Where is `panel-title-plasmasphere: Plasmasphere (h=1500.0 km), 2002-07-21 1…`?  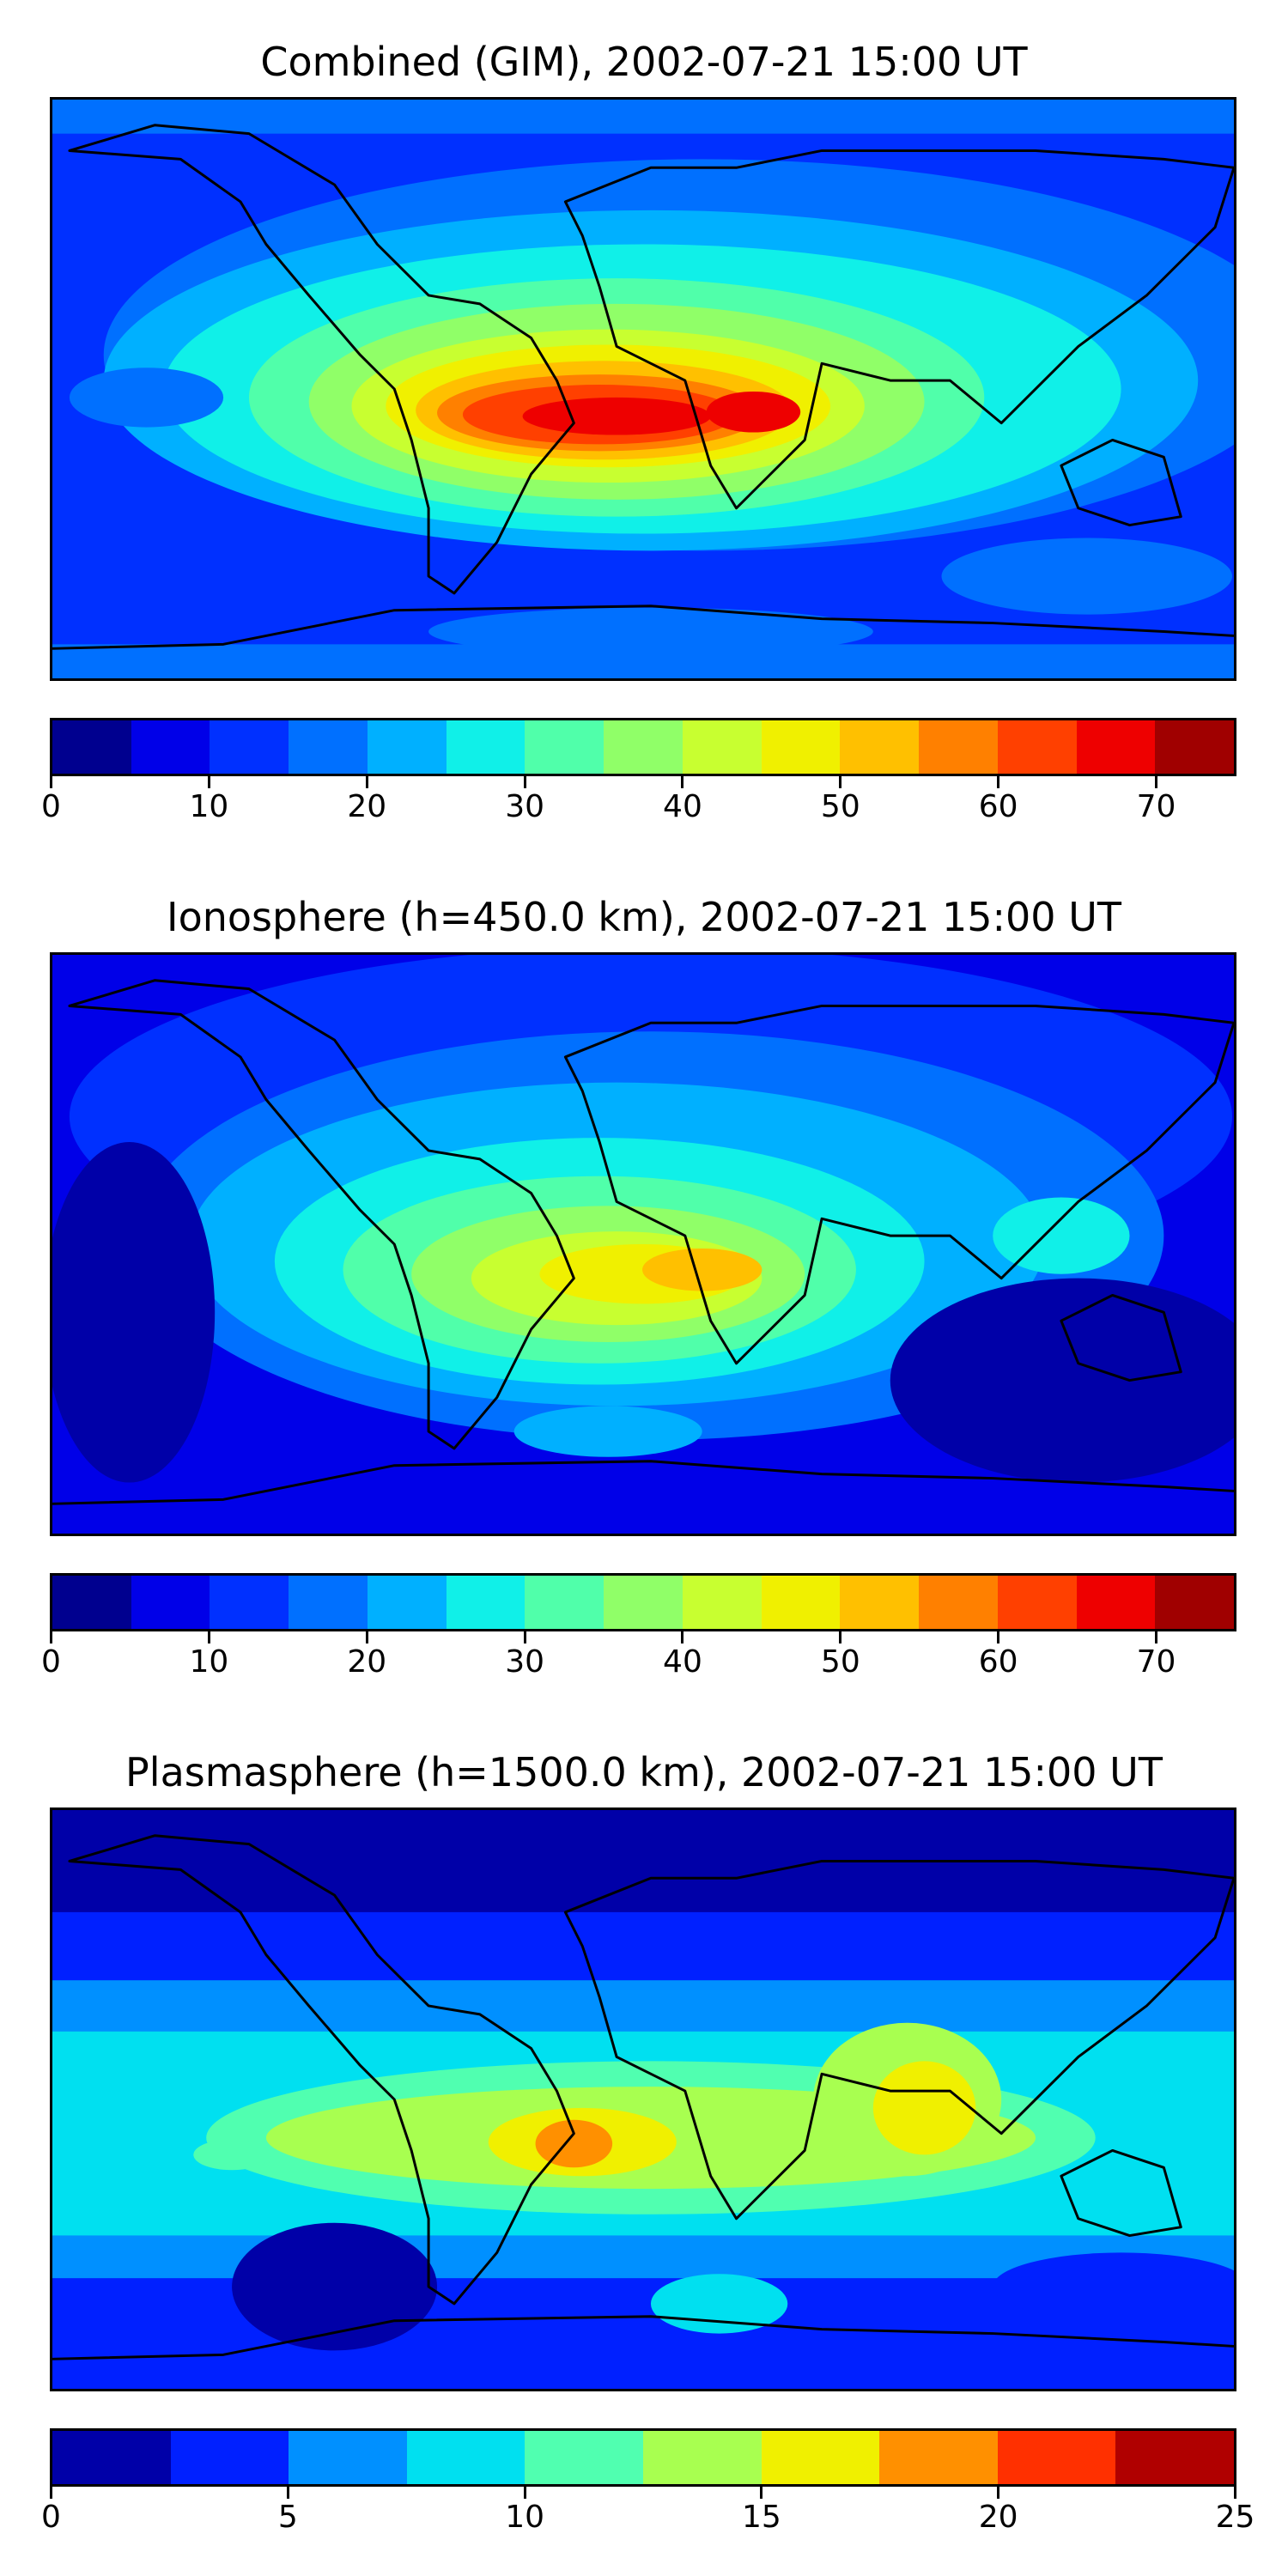 panel-title-plasmasphere: Plasmasphere (h=1500.0 km), 2002-07-21 1… is located at coordinates (644, 1772).